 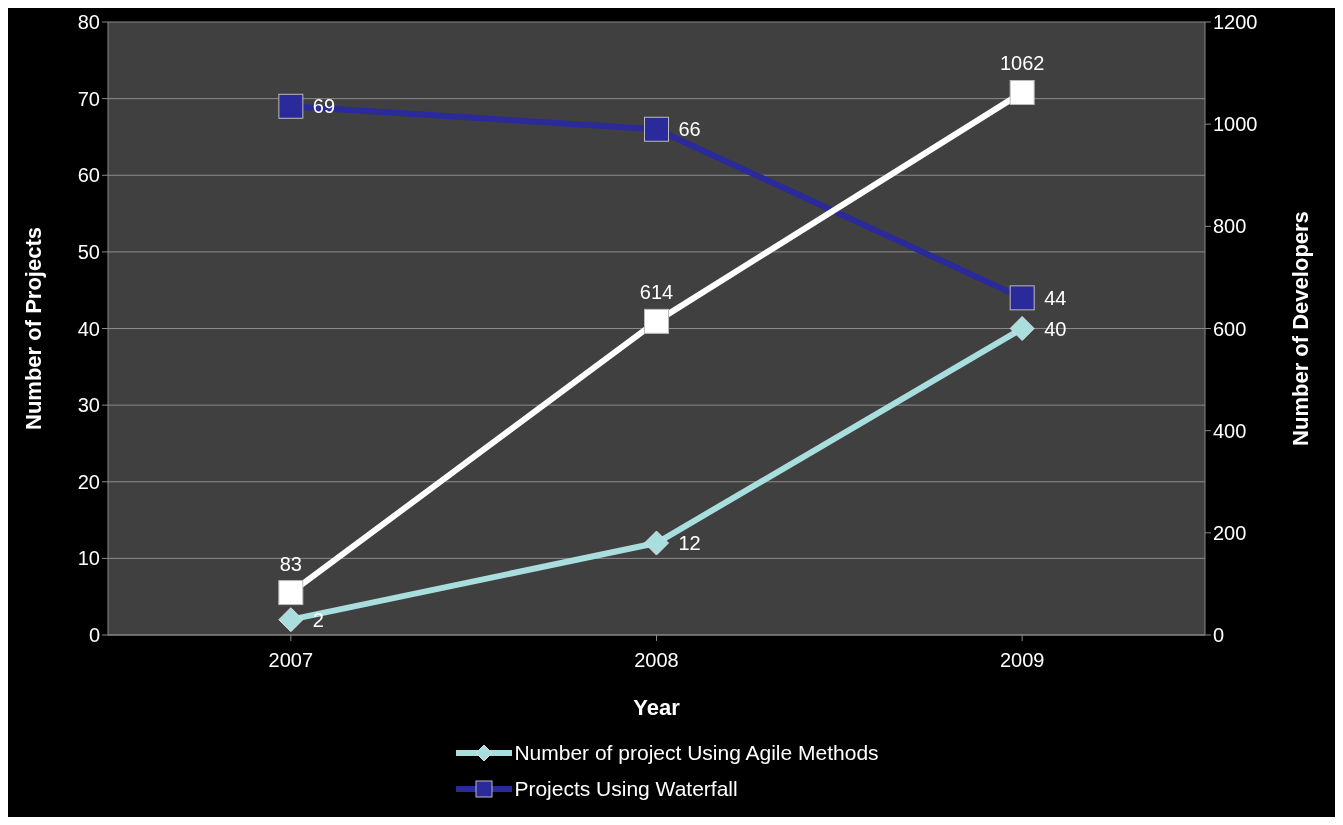 I want to click on y2-tick-label: 0, so click(x=1219, y=635).